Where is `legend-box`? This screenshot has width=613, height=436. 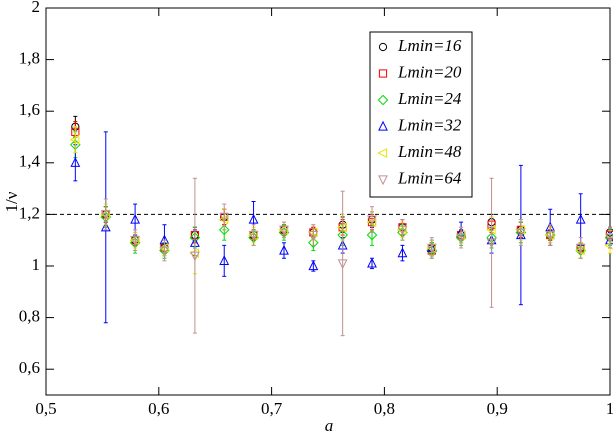
legend-box is located at coordinates (421, 114).